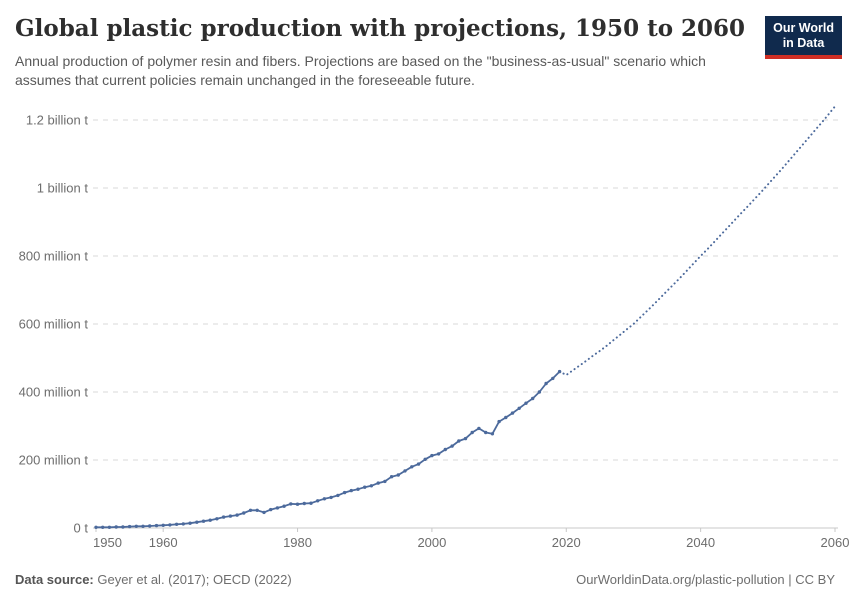 This screenshot has width=850, height=600. What do you see at coordinates (700, 542) in the screenshot?
I see `x-axis-tick-label: 2040` at bounding box center [700, 542].